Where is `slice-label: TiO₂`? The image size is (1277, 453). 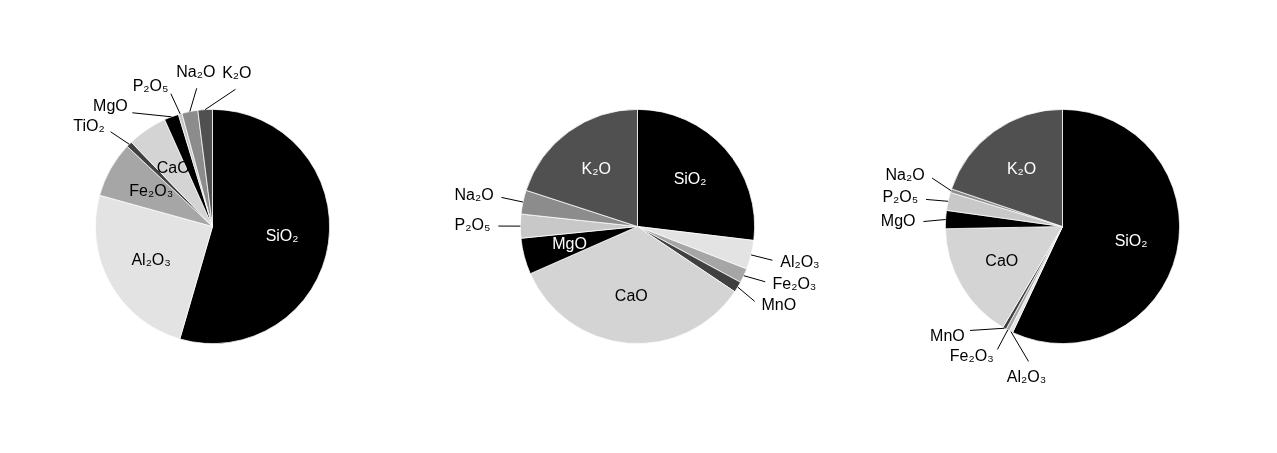
slice-label: TiO₂ is located at coordinates (89, 125).